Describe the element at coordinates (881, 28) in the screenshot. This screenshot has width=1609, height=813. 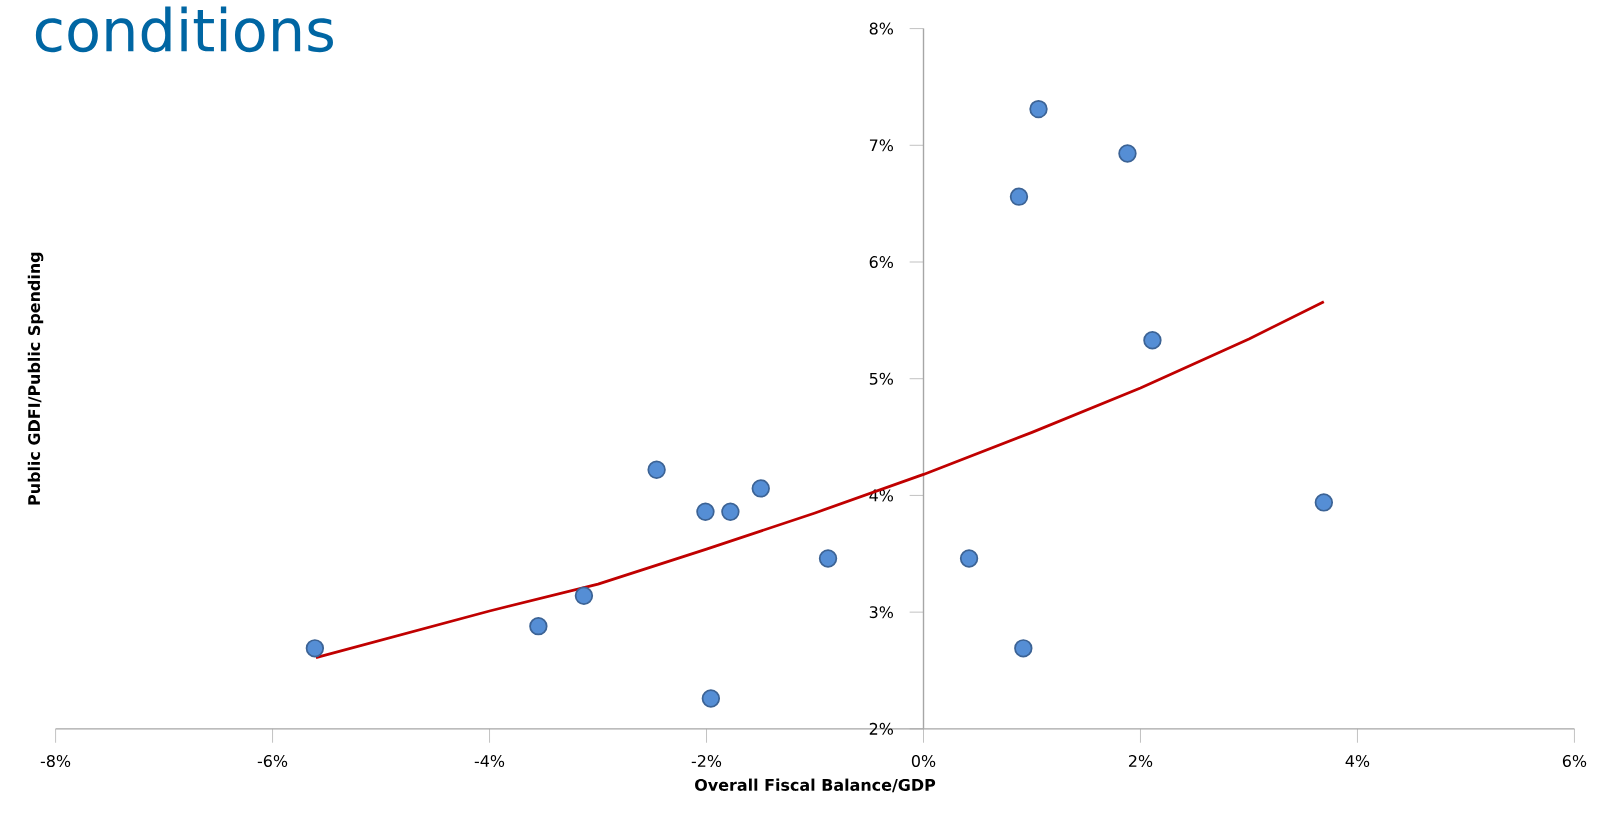
I see `y-tick-label: 8%` at that location.